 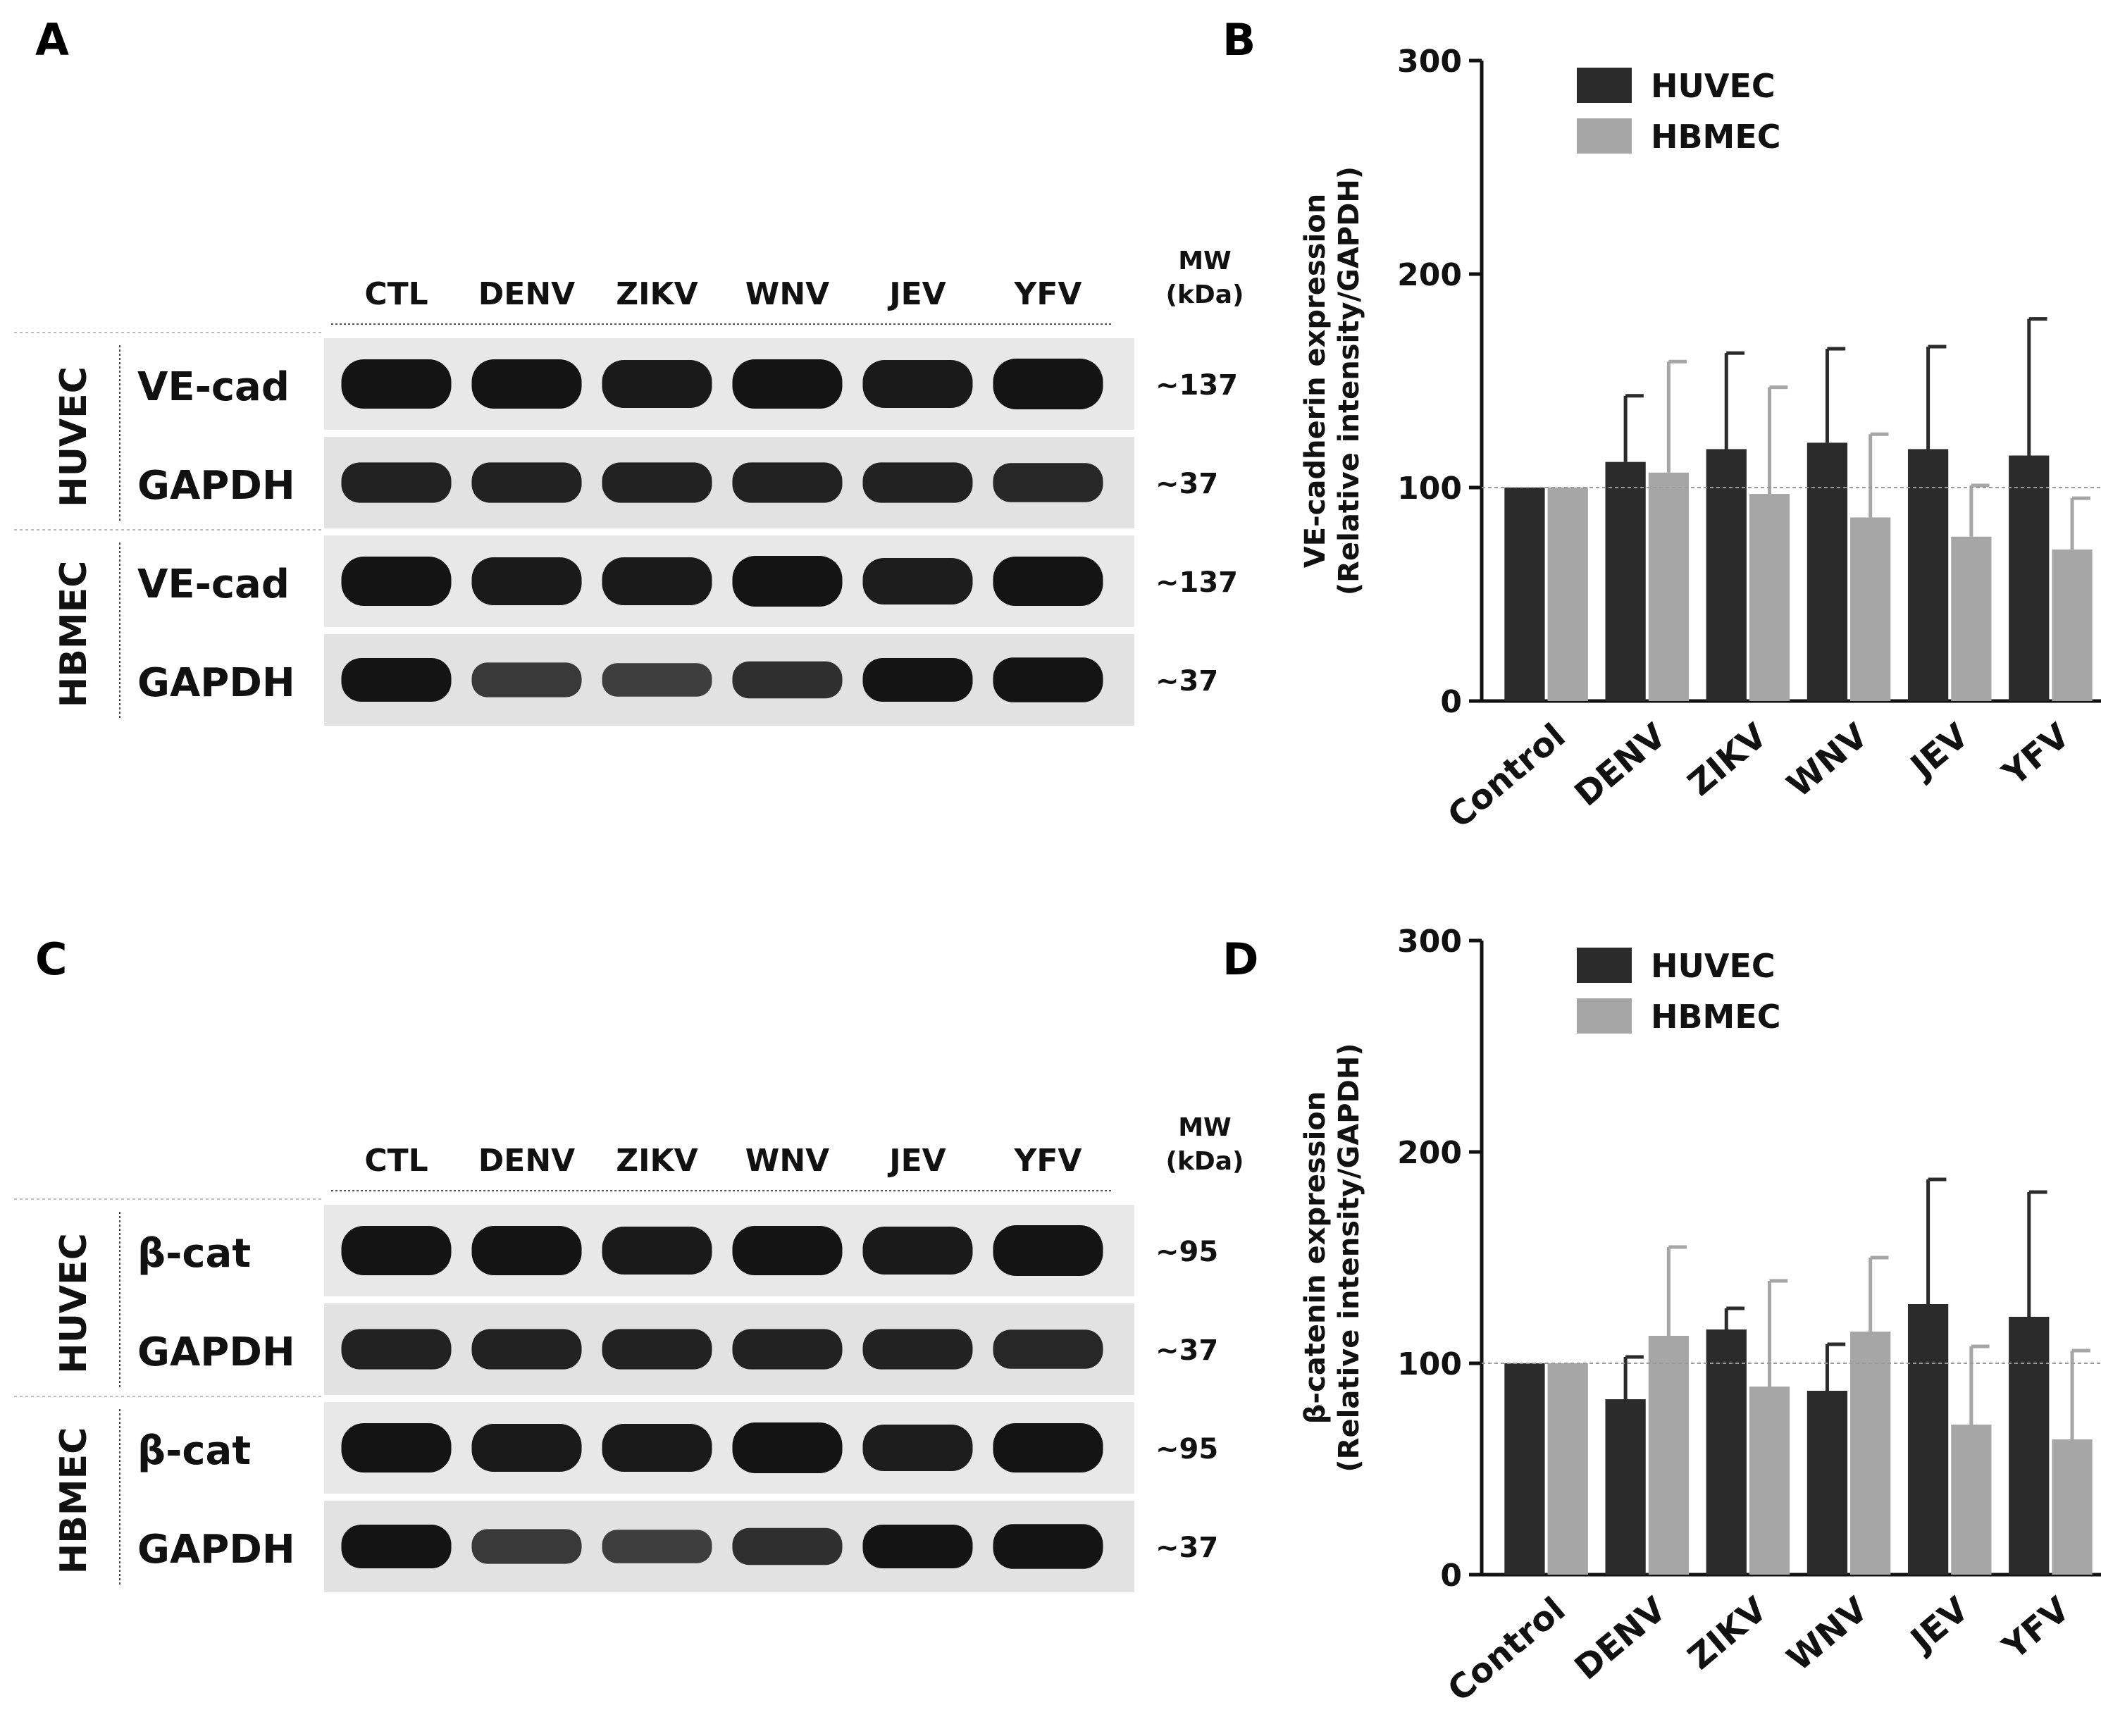 What do you see at coordinates (1240, 960) in the screenshot?
I see `panel-label-d: D` at bounding box center [1240, 960].